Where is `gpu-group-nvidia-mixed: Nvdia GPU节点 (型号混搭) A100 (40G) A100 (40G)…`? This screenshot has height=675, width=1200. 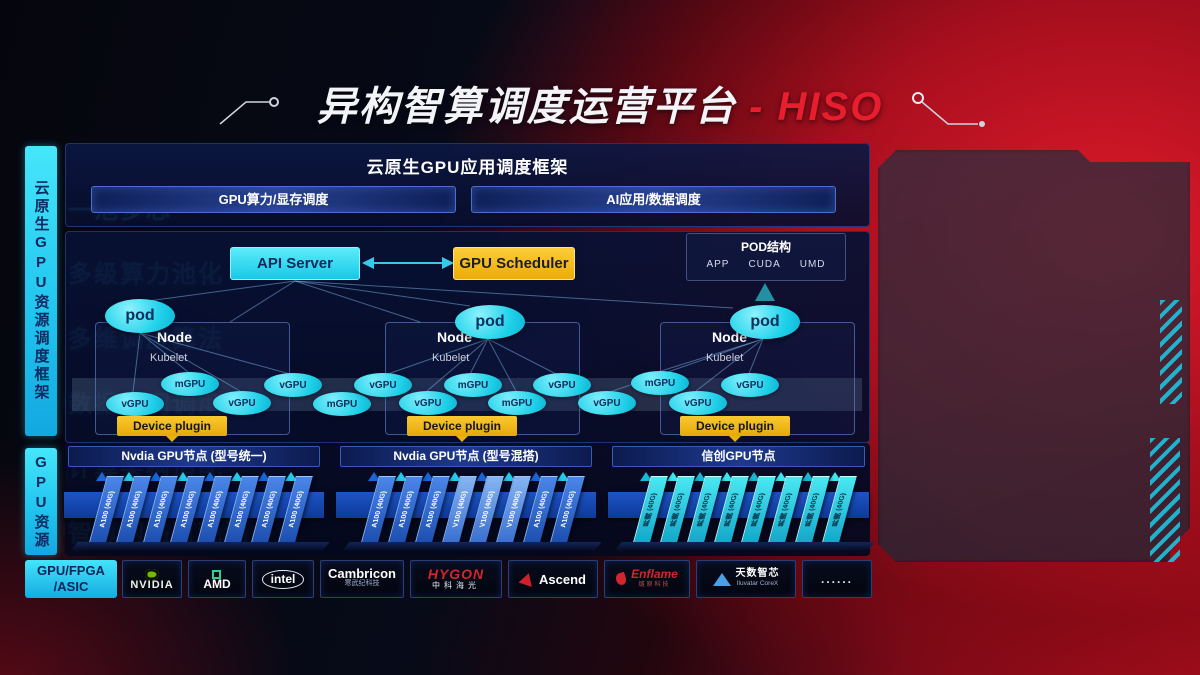 gpu-group-nvidia-mixed: Nvdia GPU节点 (型号混搭) A100 (40G) A100 (40G)… is located at coordinates (469, 500).